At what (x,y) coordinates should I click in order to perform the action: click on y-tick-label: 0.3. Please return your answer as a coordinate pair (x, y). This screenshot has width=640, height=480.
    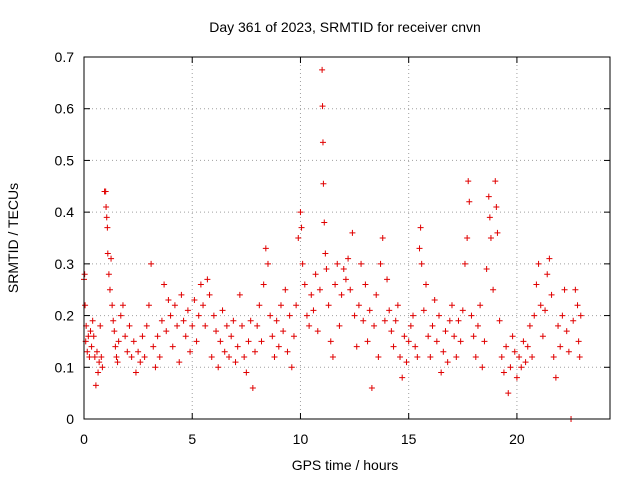
    Looking at the image, I should click on (65, 264).